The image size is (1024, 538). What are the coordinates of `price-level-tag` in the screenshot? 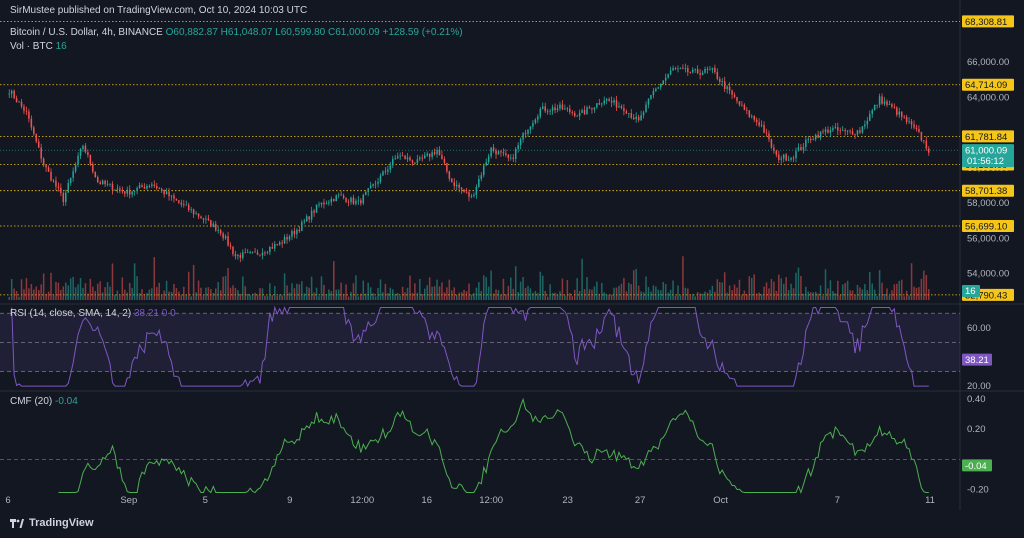 It's located at (988, 84).